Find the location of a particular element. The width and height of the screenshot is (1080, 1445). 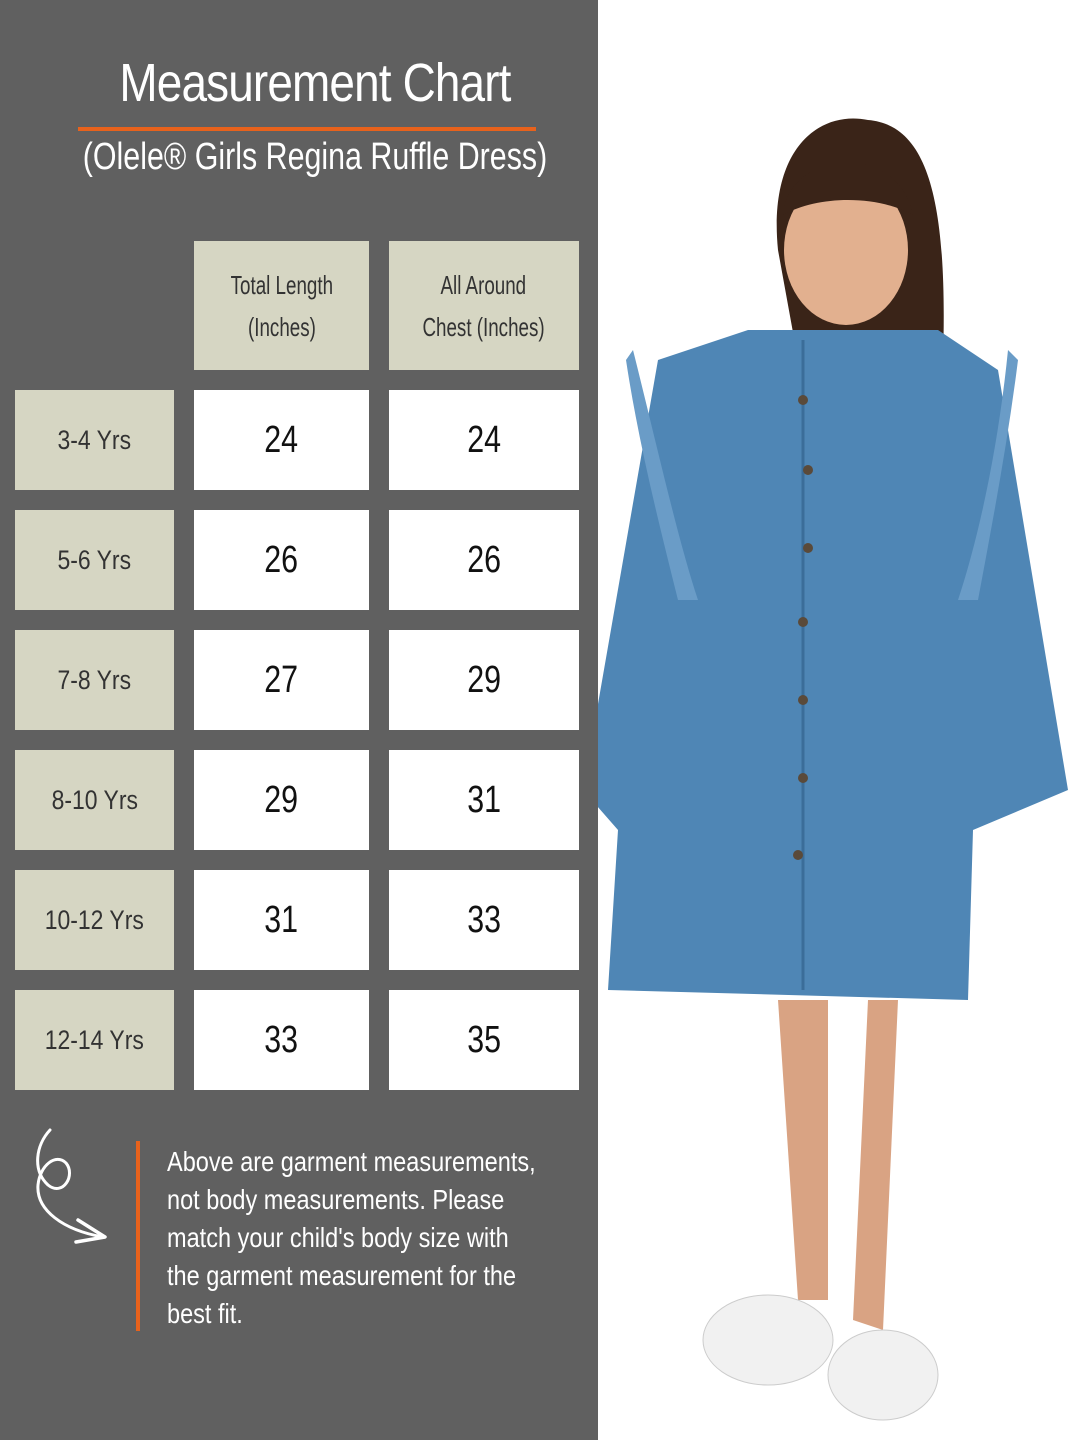

title-divider is located at coordinates (307, 129).